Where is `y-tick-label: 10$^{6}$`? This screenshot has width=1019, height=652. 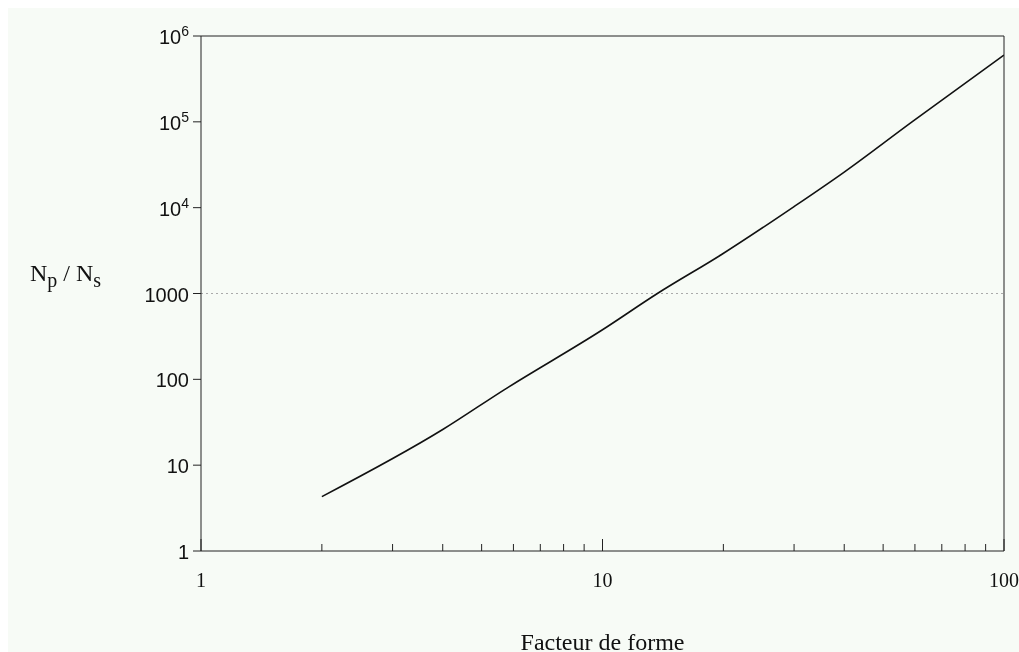
y-tick-label: 10$^{6}$ is located at coordinates (174, 35).